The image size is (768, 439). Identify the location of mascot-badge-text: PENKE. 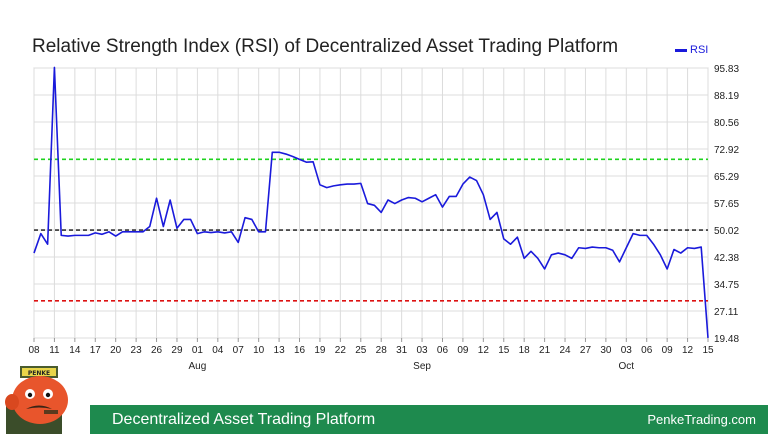
(39, 373).